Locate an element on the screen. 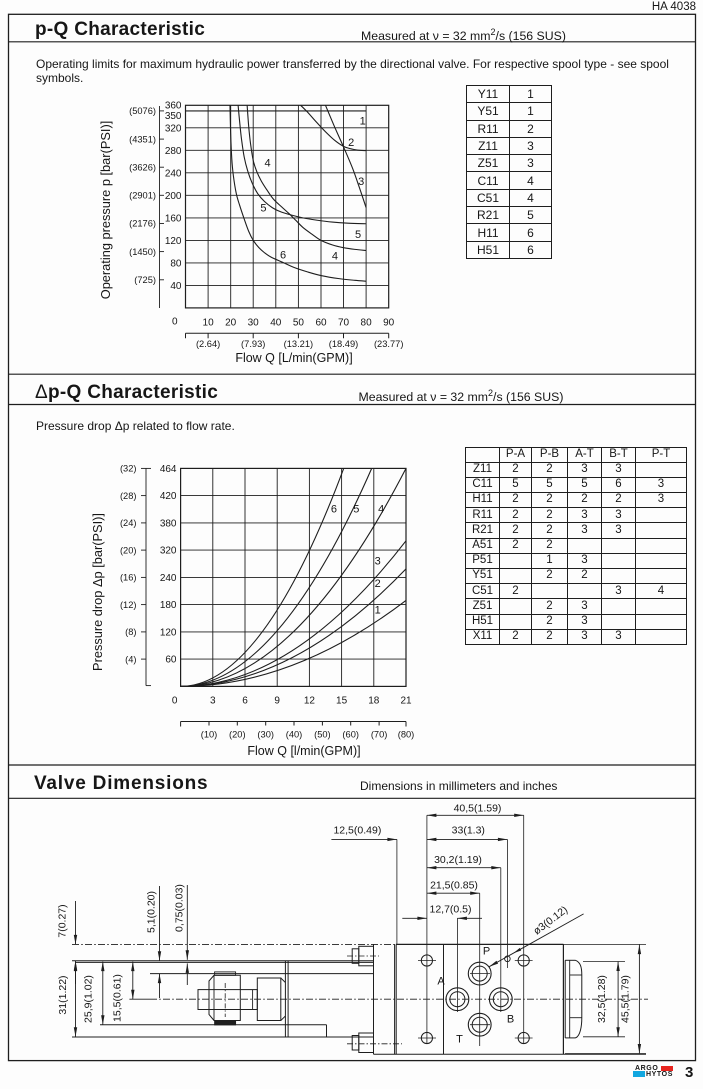  svg-text: 31(1.22) is located at coordinates (63, 994).